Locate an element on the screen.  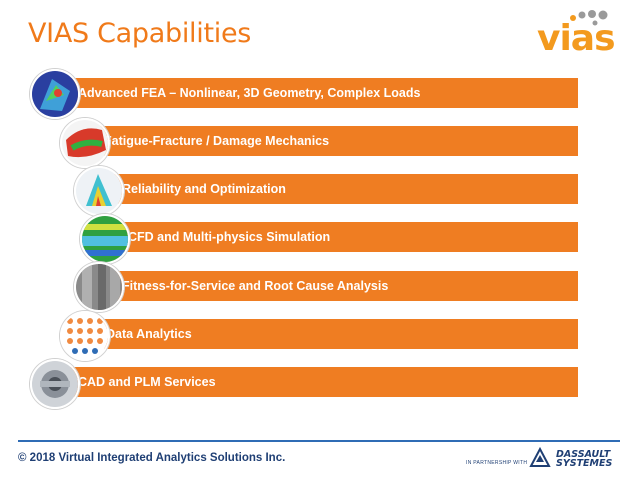
capability-bar-data-analytics: Data Analytics is located at coordinates (330, 334).